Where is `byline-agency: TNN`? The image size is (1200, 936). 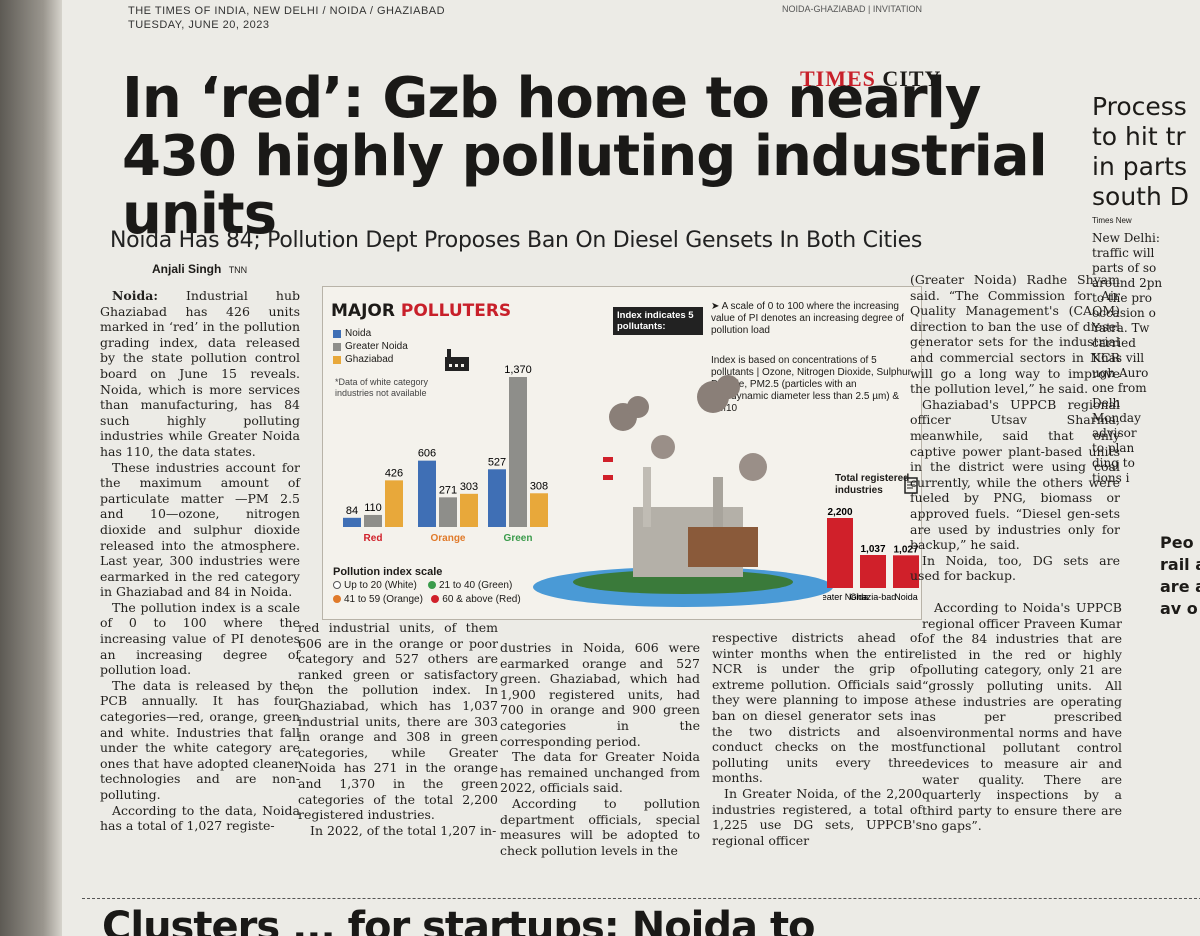
byline-agency: TNN is located at coordinates (238, 270).